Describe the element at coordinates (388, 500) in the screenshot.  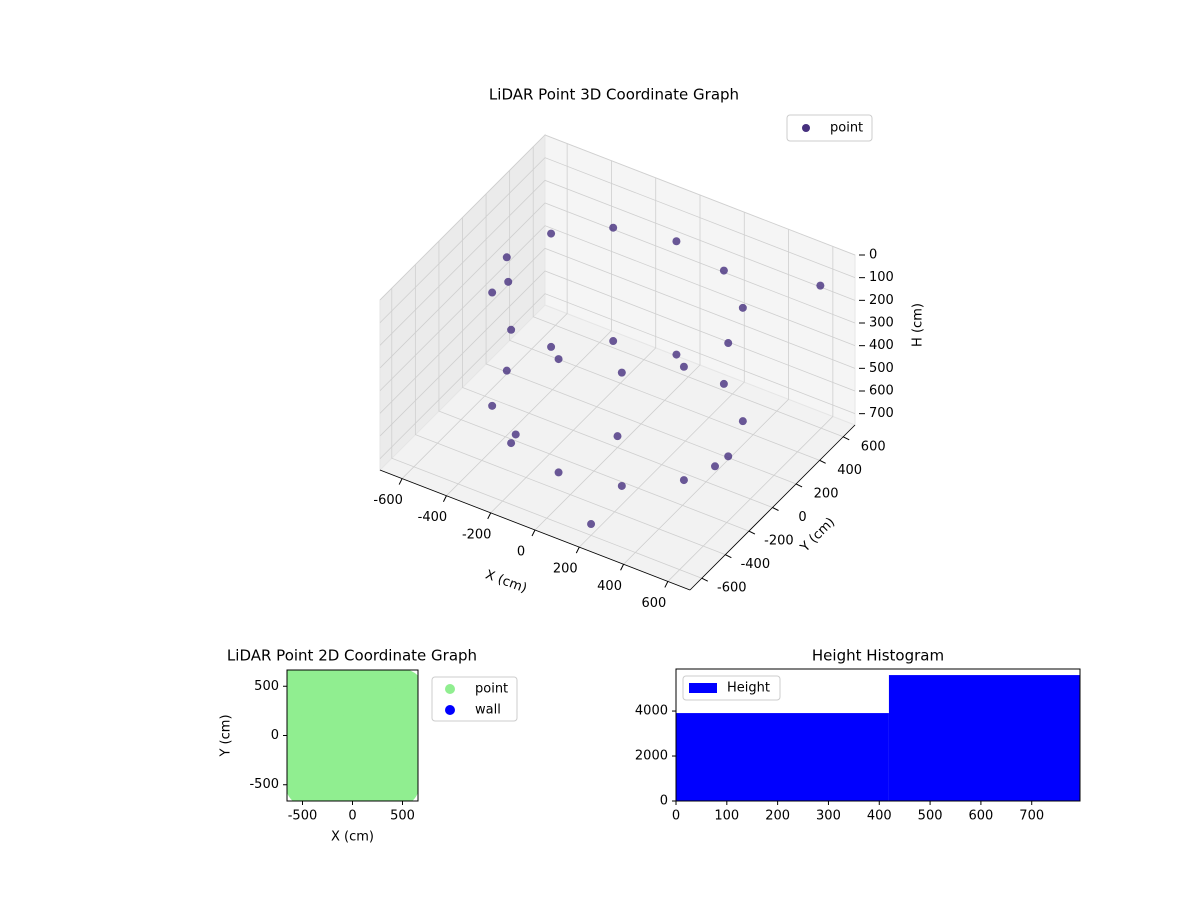
I see `x-tick-label: -600` at that location.